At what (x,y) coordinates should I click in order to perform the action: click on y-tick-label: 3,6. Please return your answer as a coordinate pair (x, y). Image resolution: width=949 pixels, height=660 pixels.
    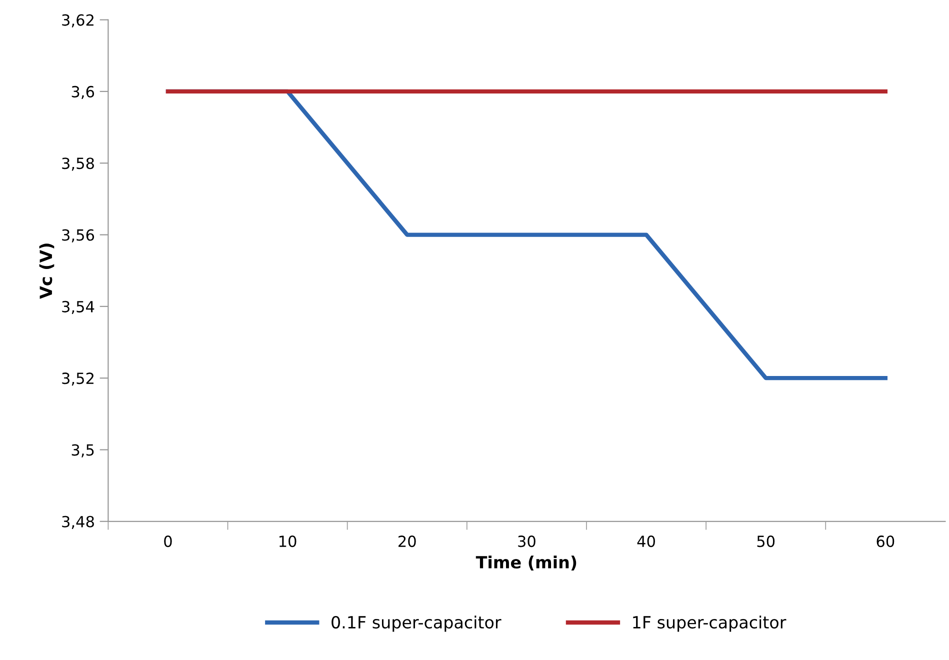
    Looking at the image, I should click on (83, 93).